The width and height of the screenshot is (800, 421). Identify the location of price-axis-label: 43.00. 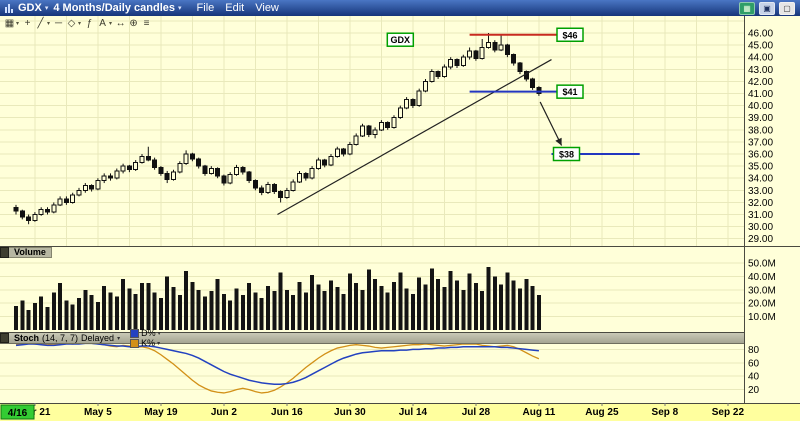
(760, 70).